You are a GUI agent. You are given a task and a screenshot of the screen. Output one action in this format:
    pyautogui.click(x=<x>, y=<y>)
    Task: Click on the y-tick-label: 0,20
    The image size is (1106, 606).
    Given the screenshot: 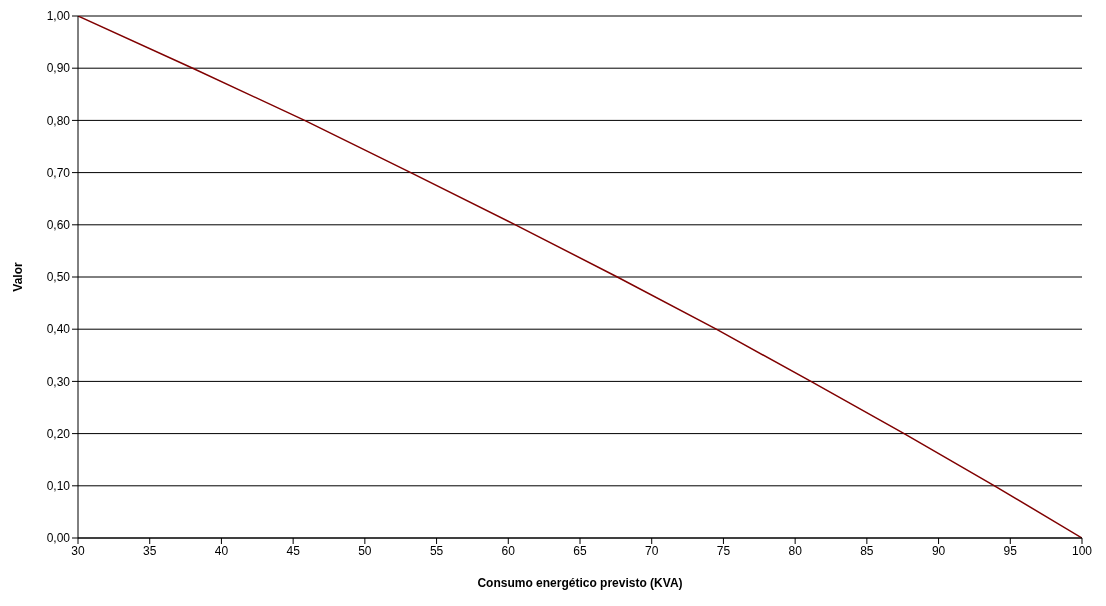 What is the action you would take?
    pyautogui.click(x=58, y=433)
    